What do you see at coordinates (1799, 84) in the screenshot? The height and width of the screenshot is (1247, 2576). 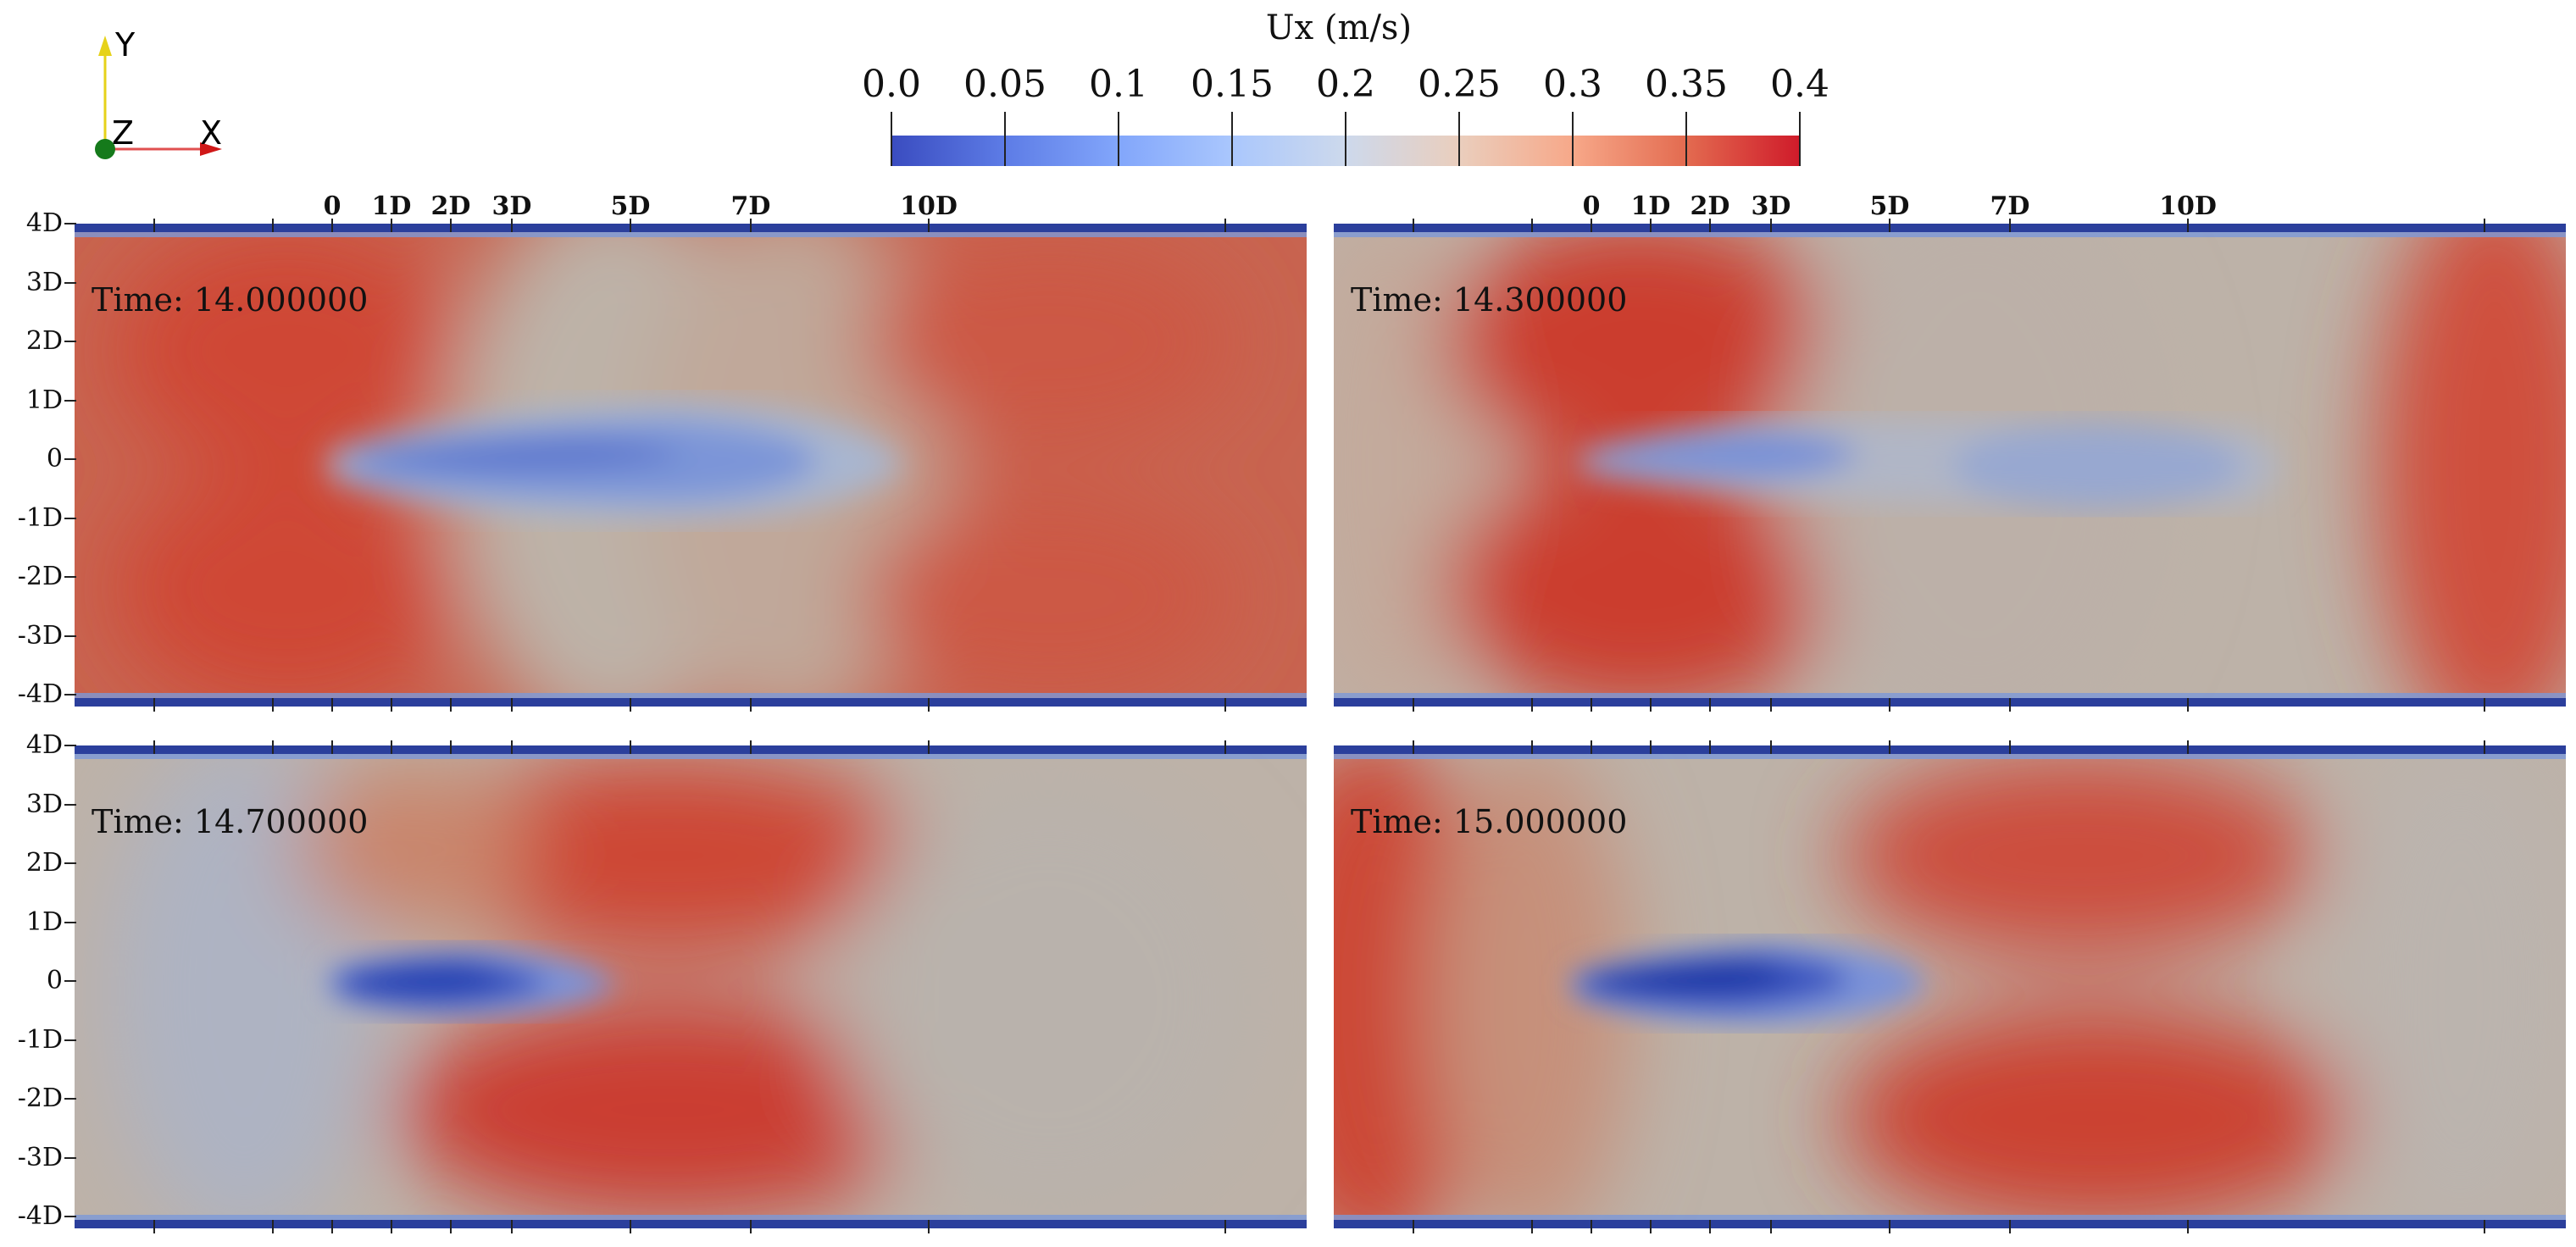 I see `colorbar-tick-label: 0.4` at bounding box center [1799, 84].